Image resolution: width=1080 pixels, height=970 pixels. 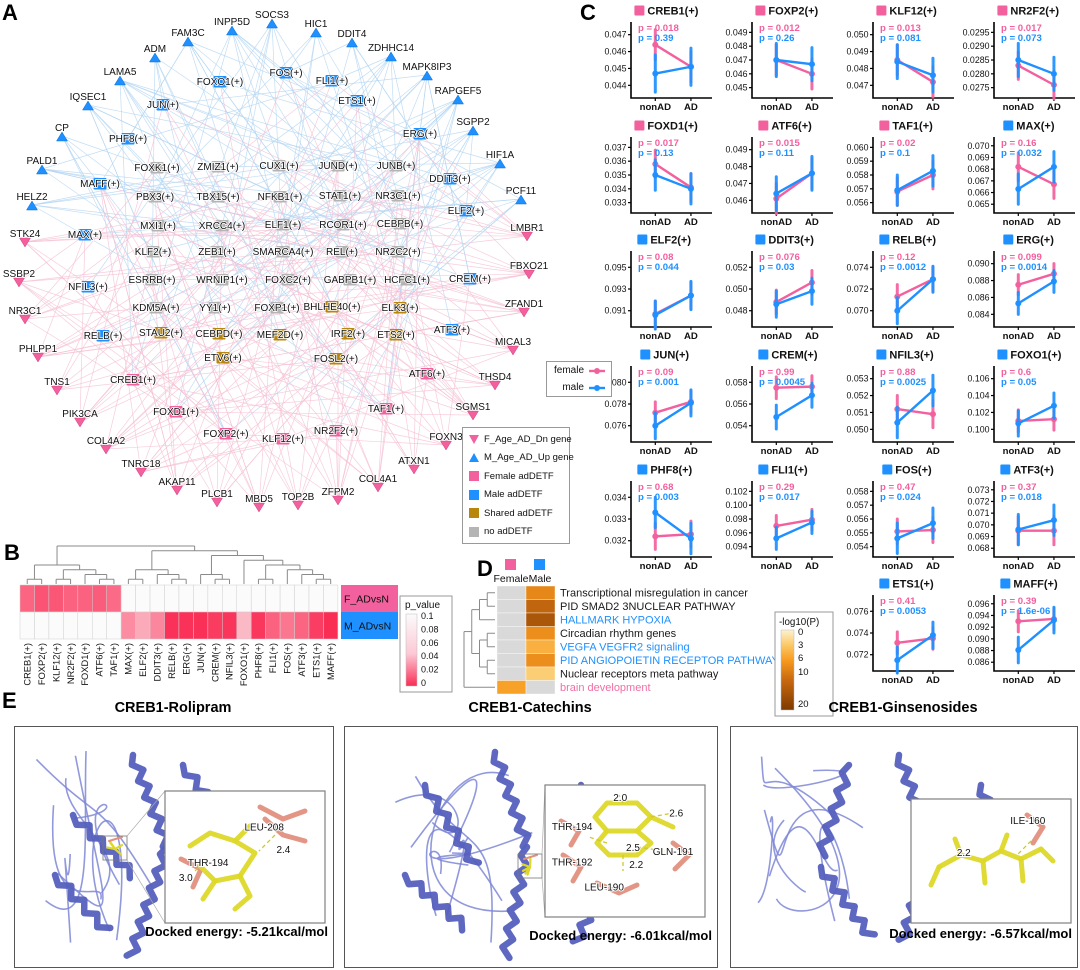 I want to click on network-node: PHLPP1, so click(x=38, y=353).